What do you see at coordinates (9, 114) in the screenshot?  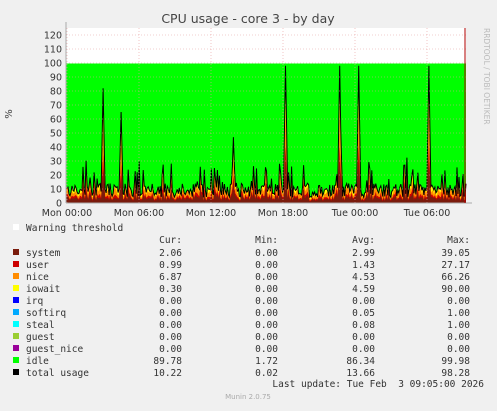 I see `y-axis-label: %` at bounding box center [9, 114].